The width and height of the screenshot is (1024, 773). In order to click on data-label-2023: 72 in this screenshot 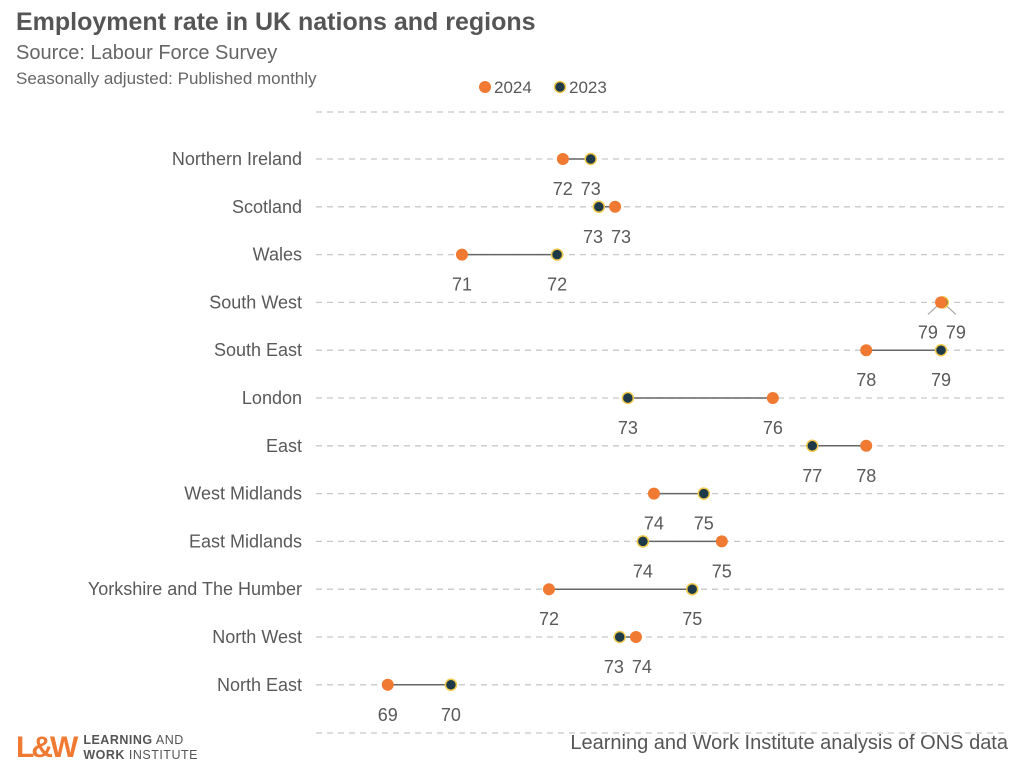, I will do `click(557, 285)`.